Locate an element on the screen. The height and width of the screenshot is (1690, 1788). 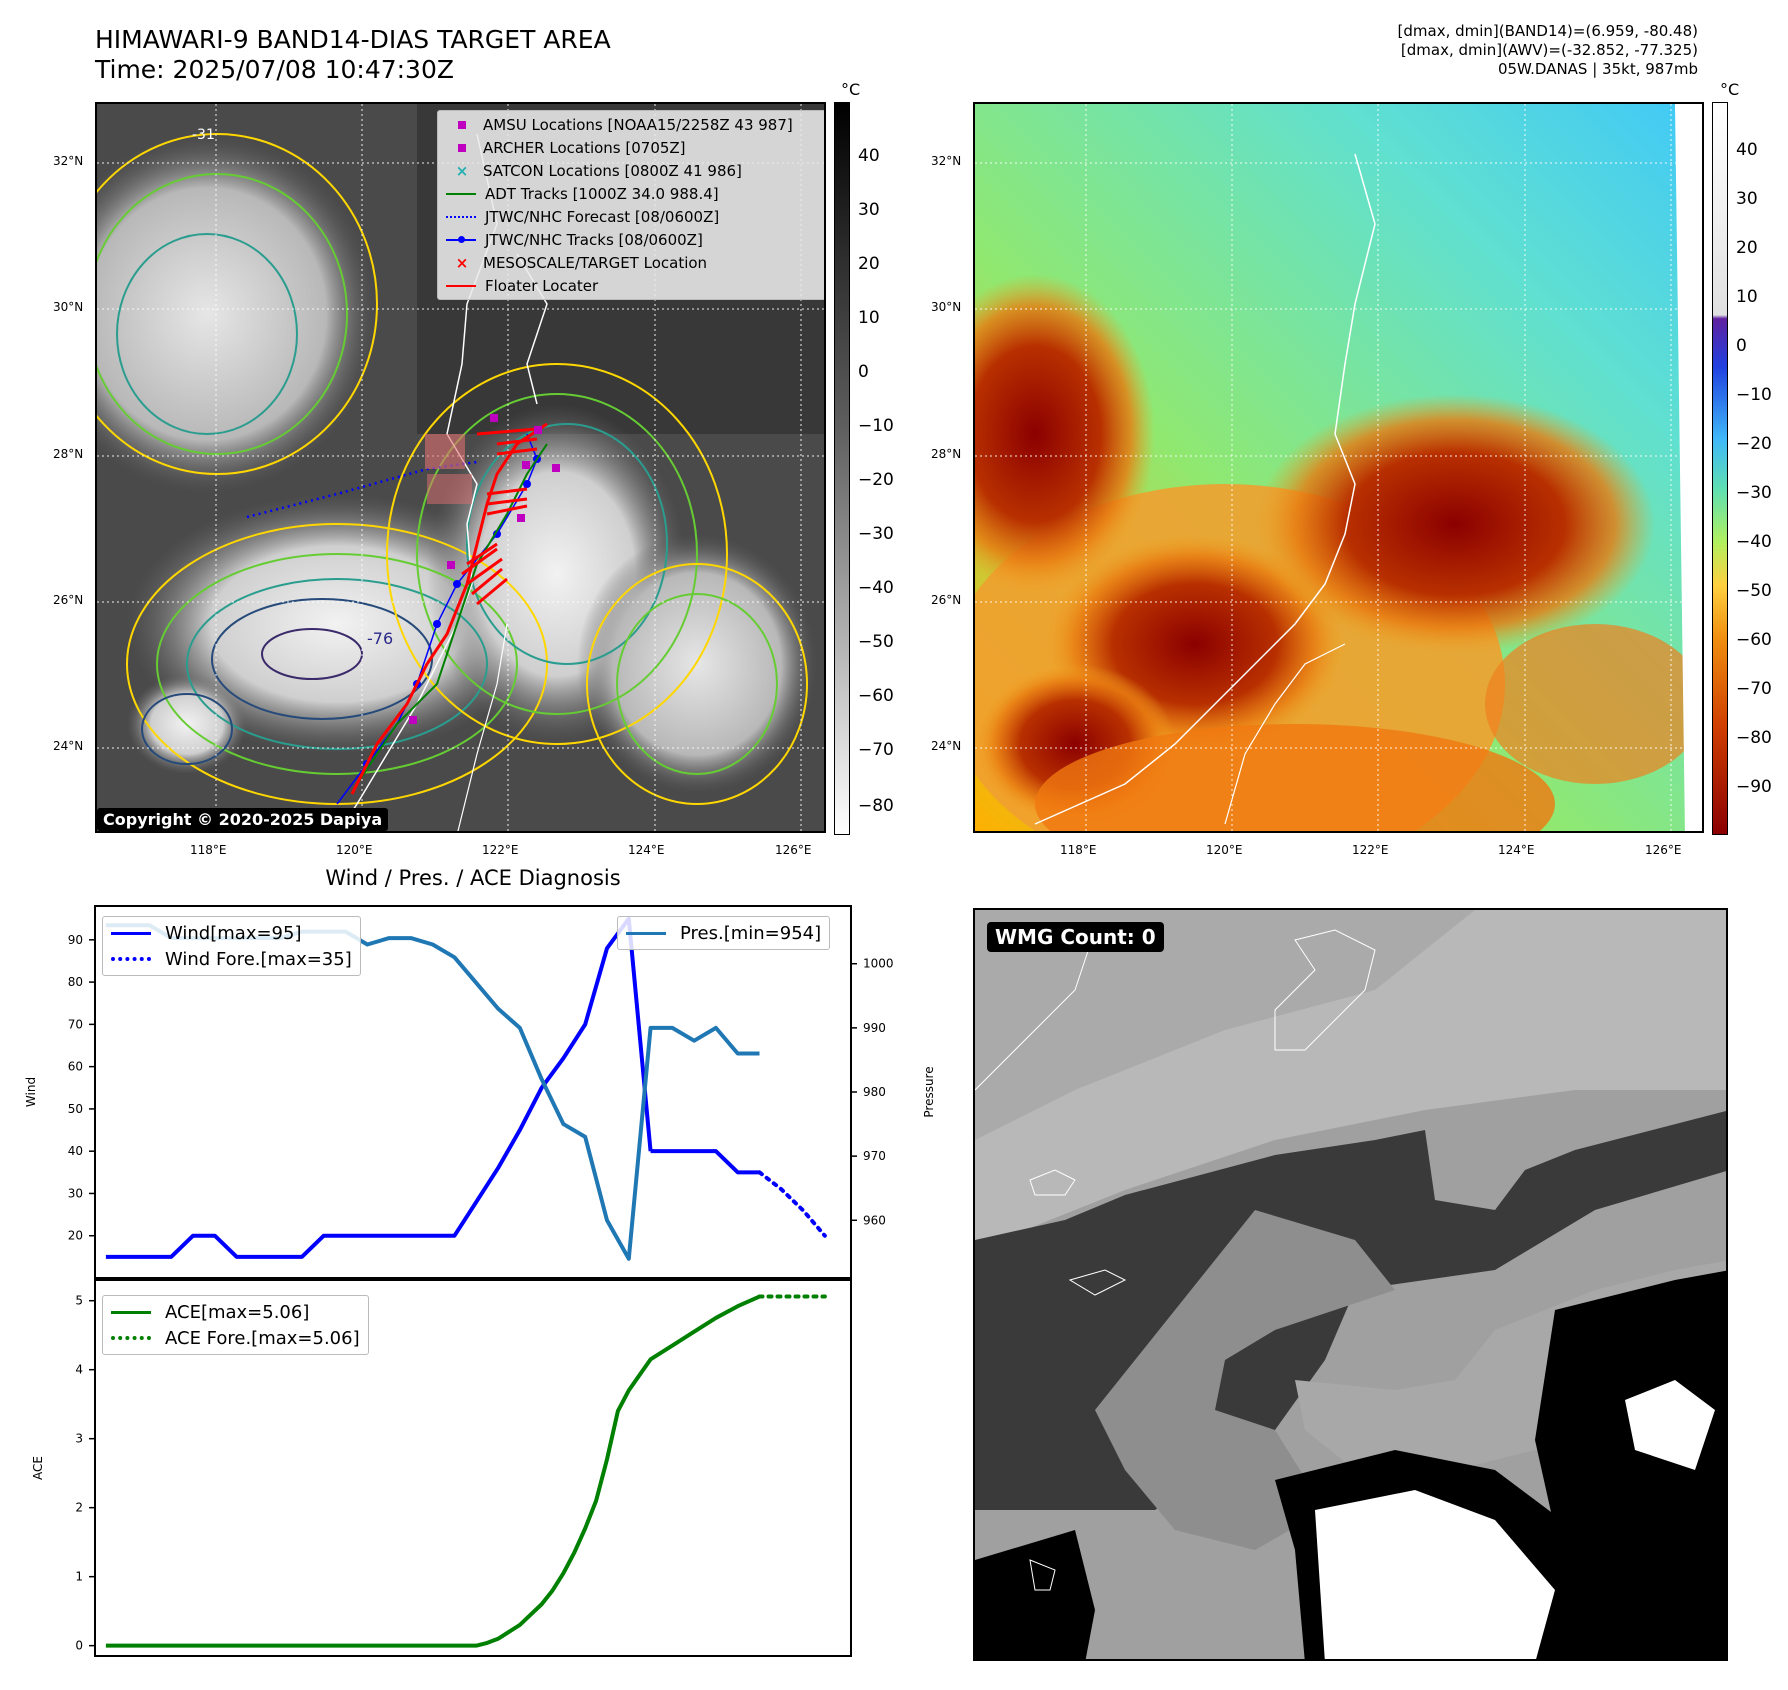
pressure-tick-label: 980 is located at coordinates (874, 1092).